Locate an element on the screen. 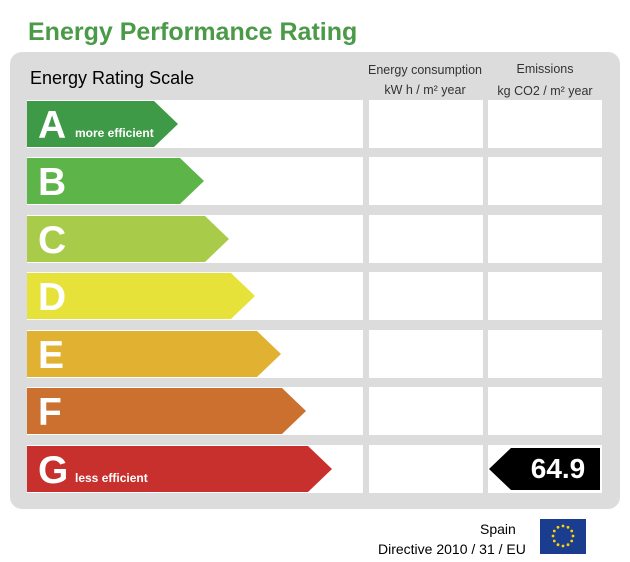 The width and height of the screenshot is (630, 562). page-title: Energy Performance Rating is located at coordinates (193, 32).